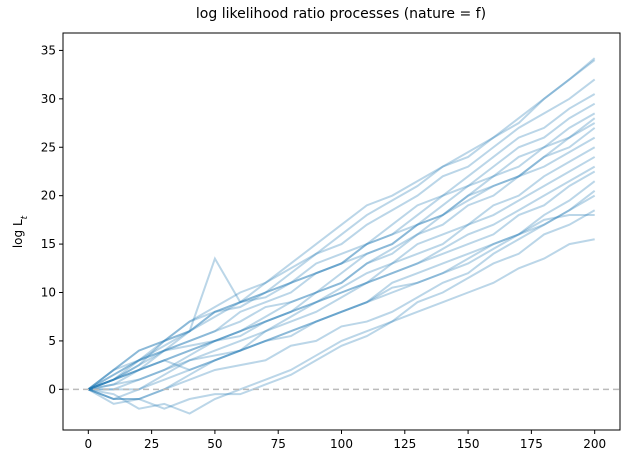  What do you see at coordinates (48, 147) in the screenshot?
I see `y-tick-label: 25` at bounding box center [48, 147].